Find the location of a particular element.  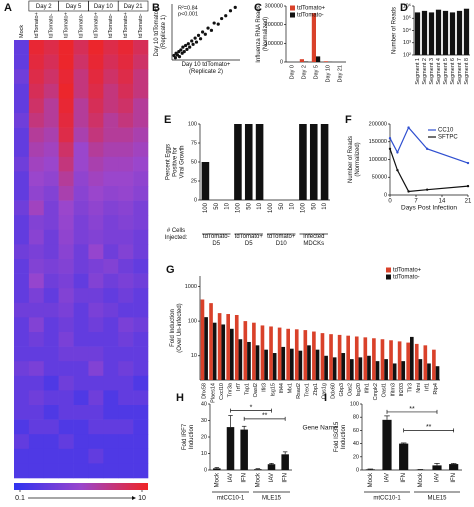

y-tick-label: 10³ is located at coordinates (407, 43).